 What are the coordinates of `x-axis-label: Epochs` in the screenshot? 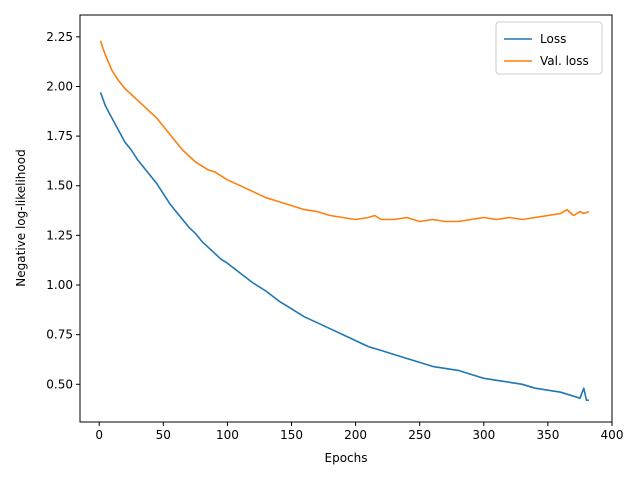 It's located at (346, 458).